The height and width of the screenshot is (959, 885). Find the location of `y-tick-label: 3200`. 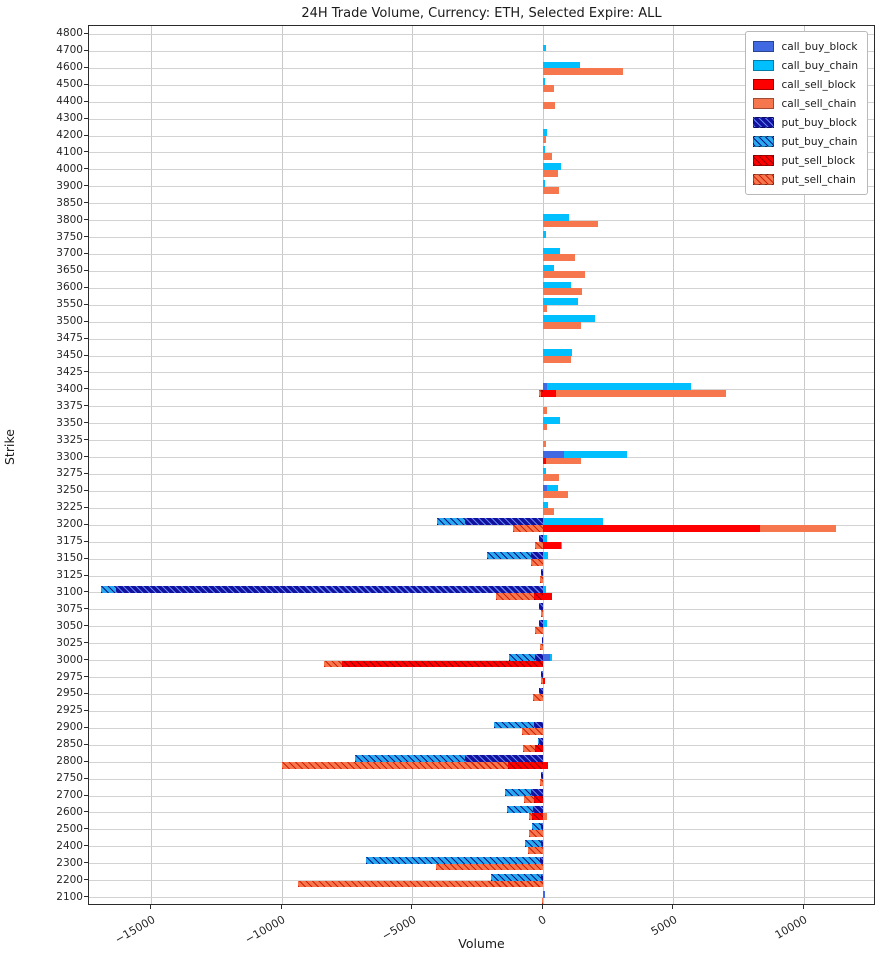

y-tick-label: 3200 is located at coordinates (69, 524).